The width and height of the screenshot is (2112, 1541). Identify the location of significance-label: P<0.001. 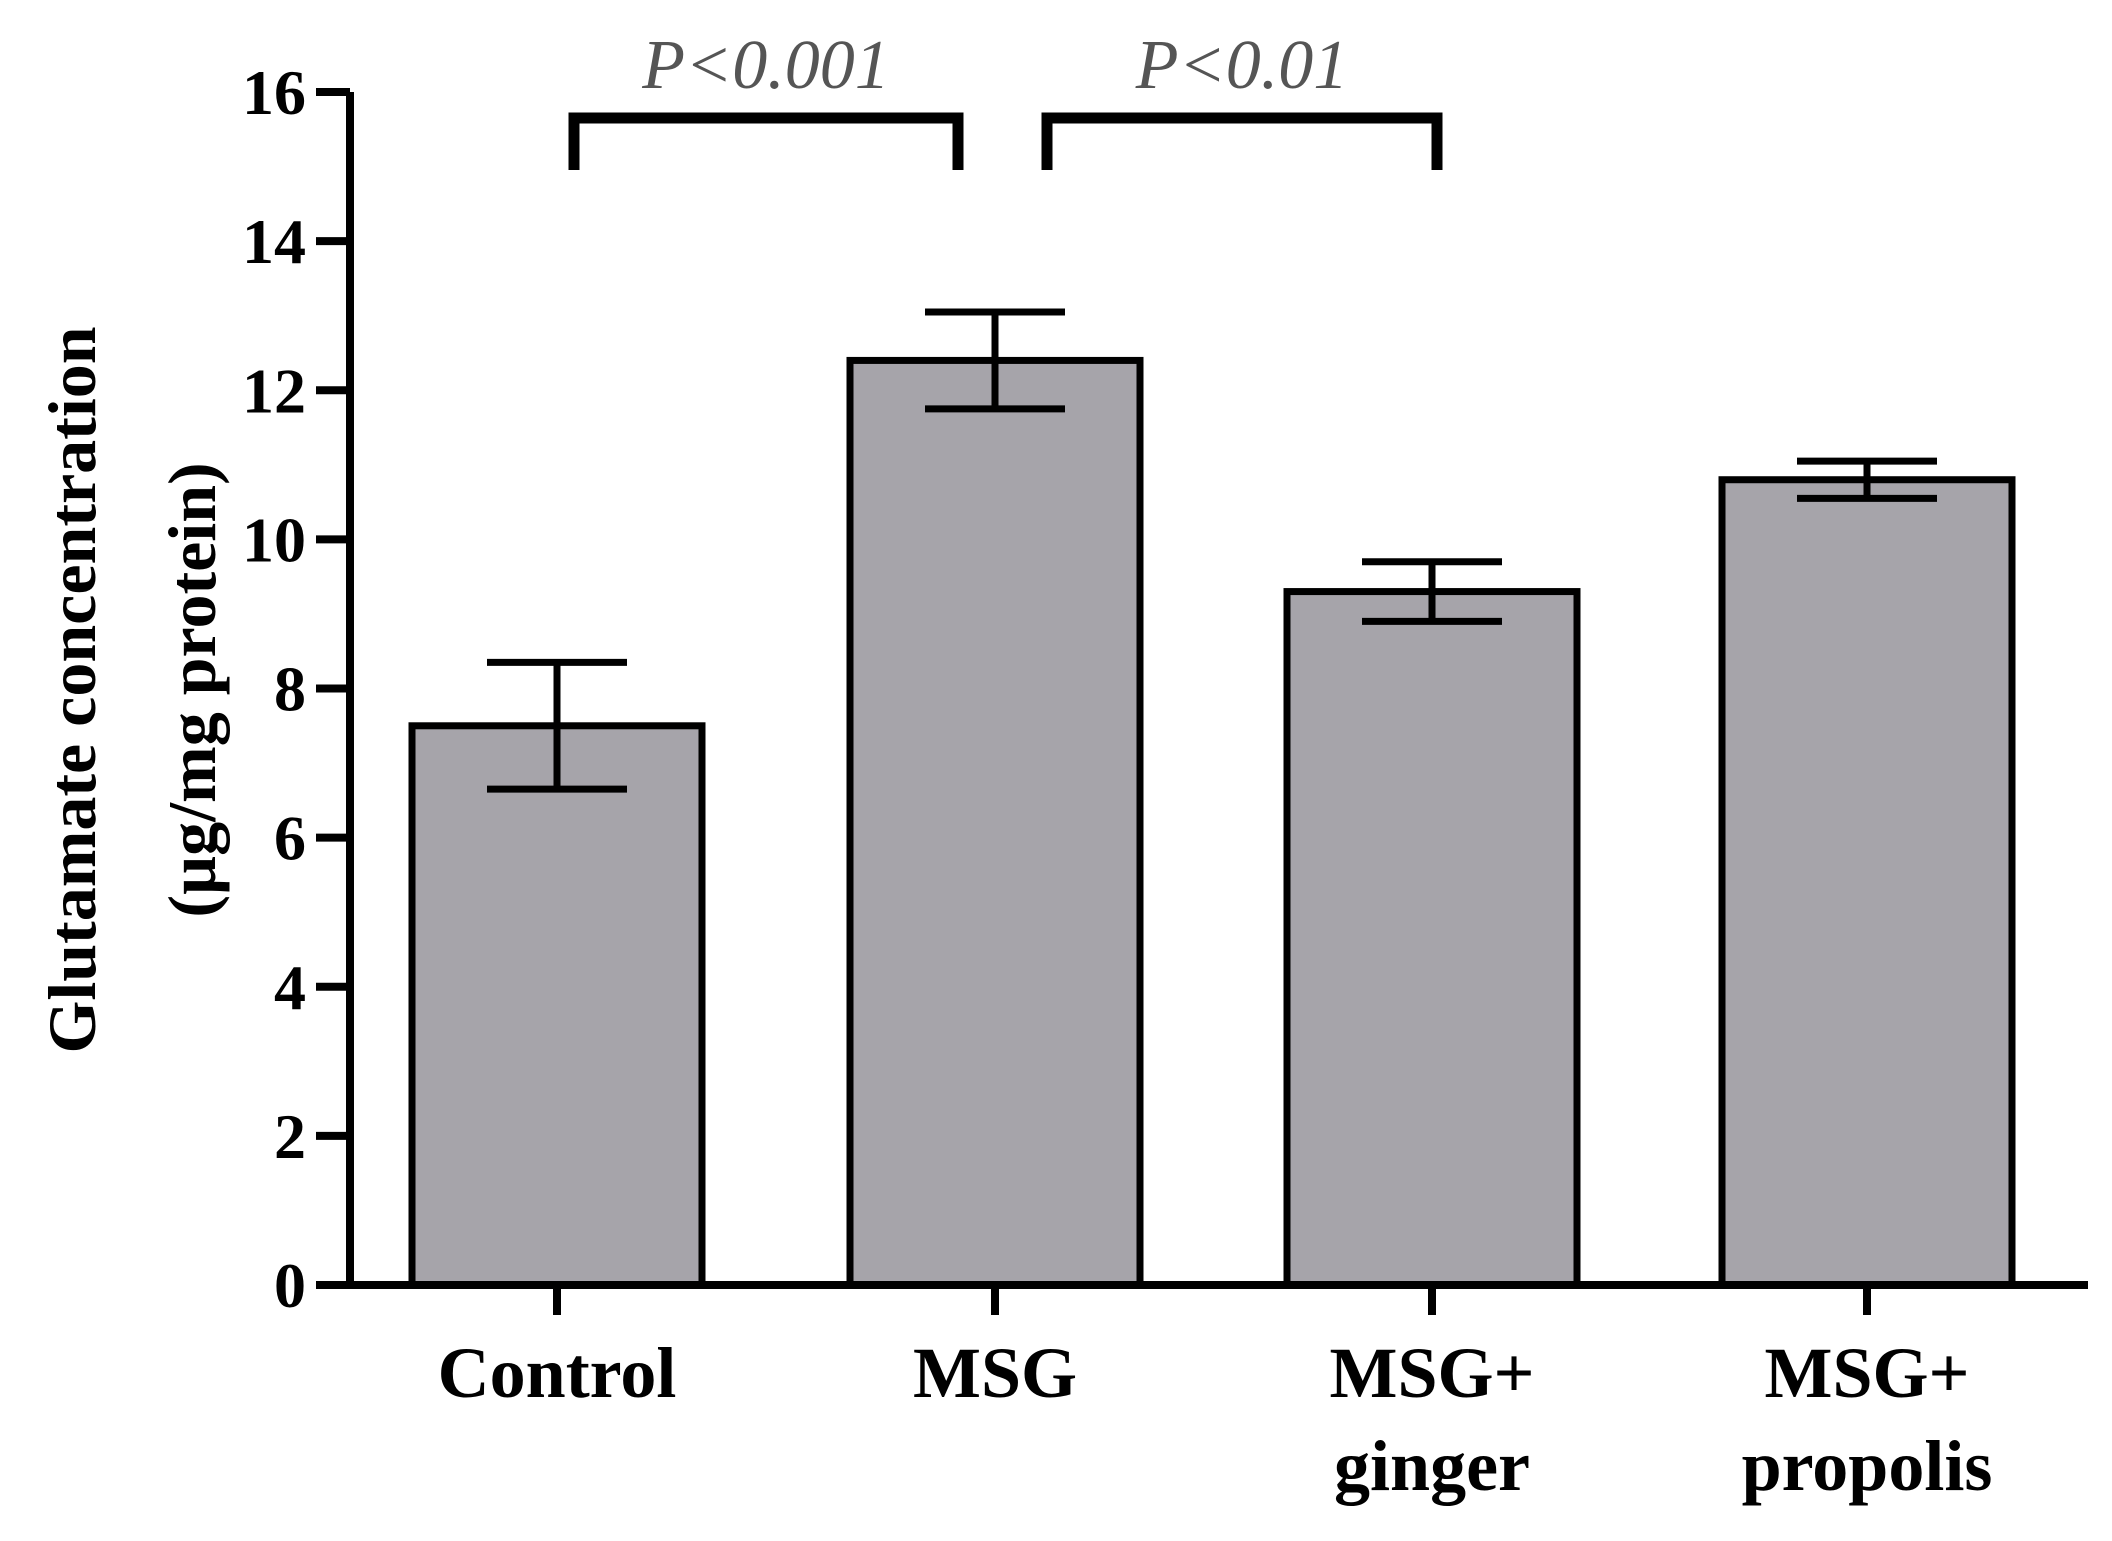
(765, 65).